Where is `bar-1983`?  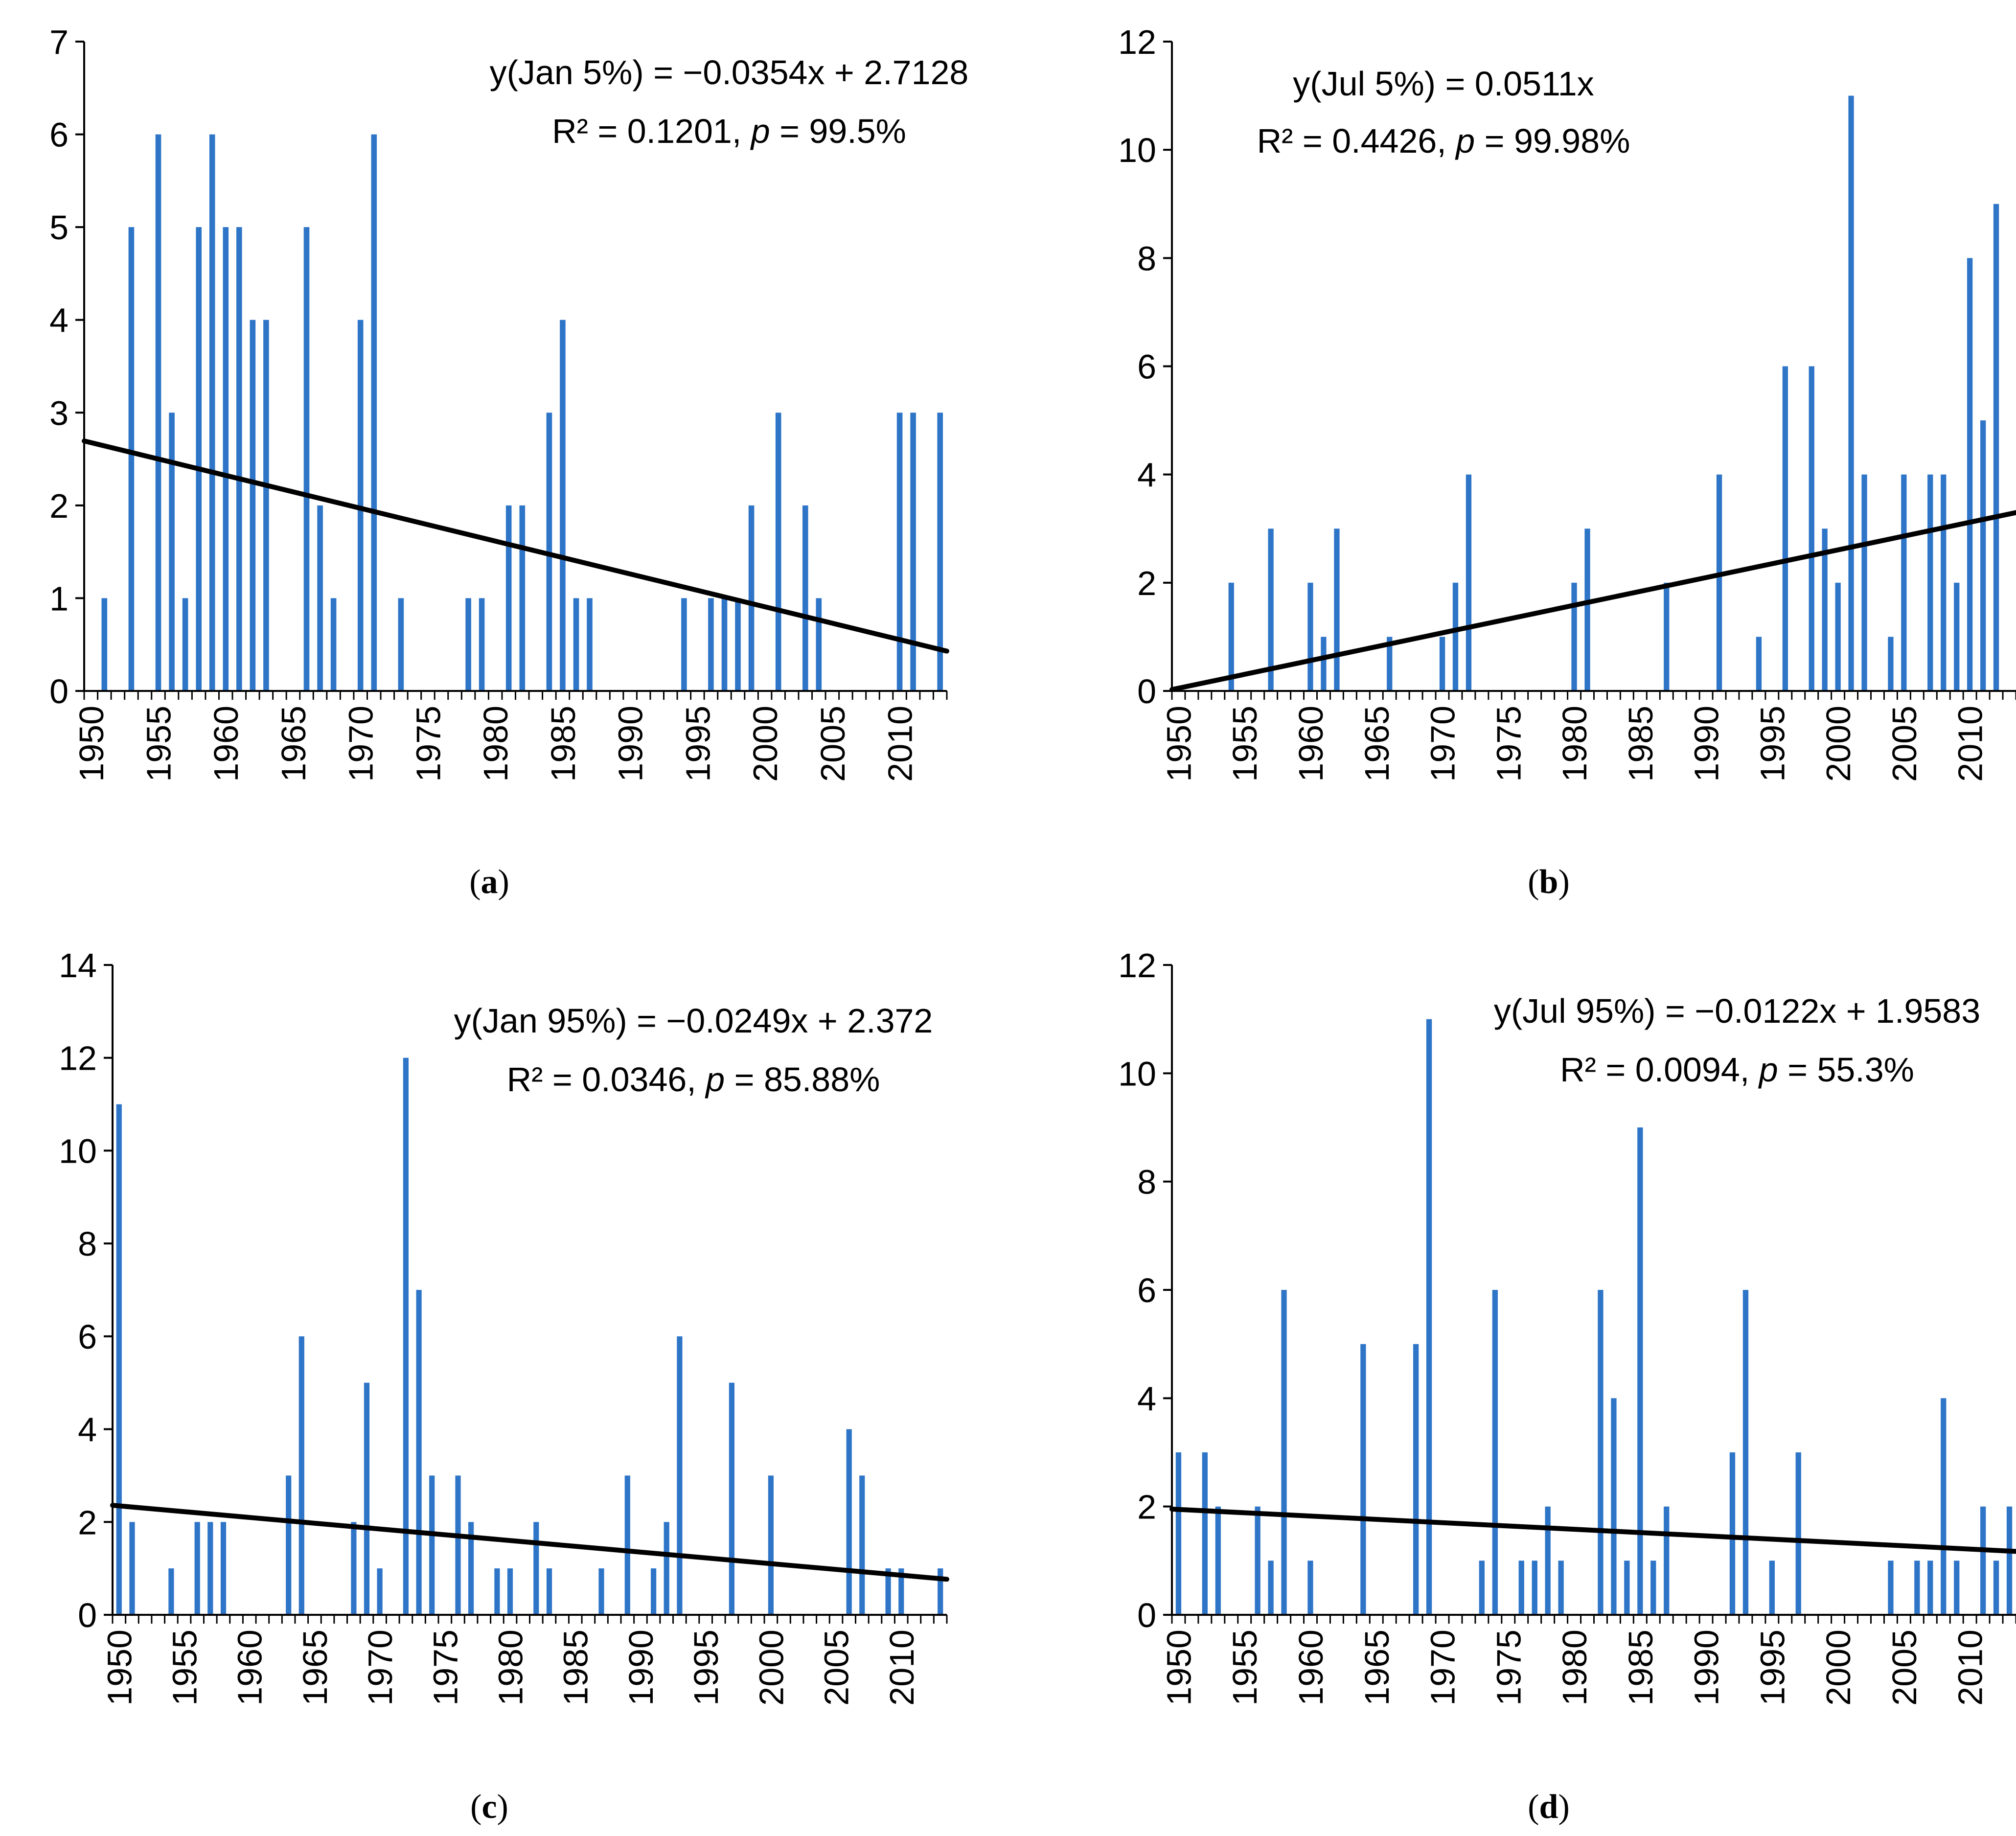 bar-1983 is located at coordinates (1614, 1507).